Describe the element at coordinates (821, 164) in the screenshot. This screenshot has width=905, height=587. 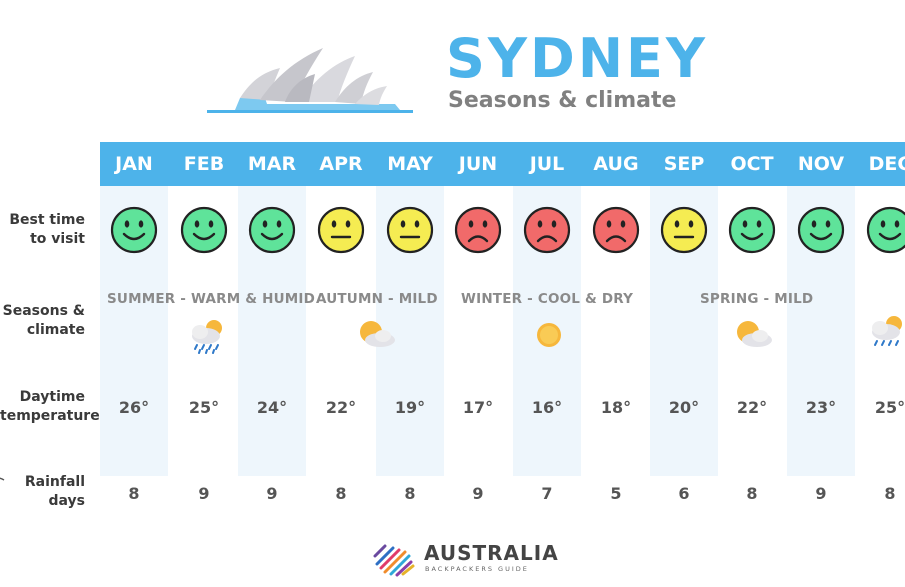
I see `month-label: NOV` at that location.